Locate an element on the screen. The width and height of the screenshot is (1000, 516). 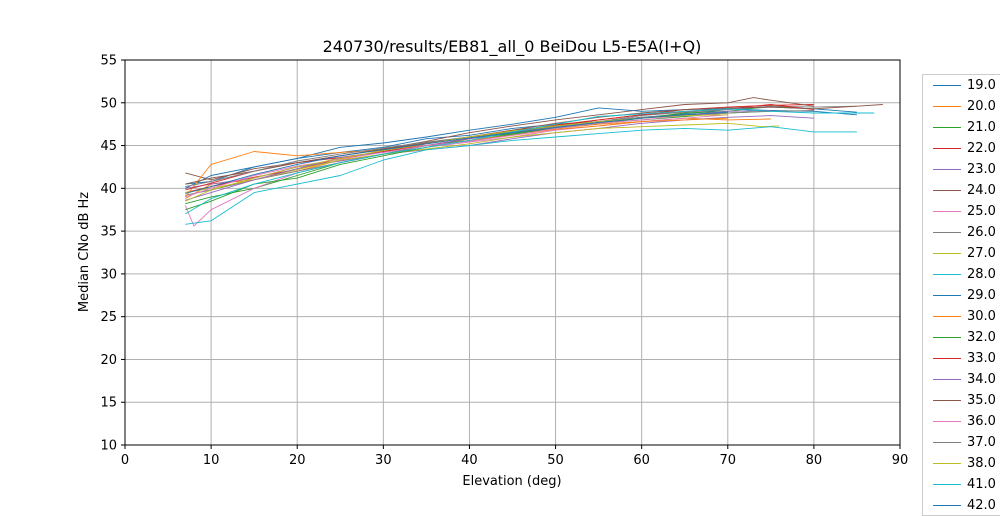
x-tick-label: 10 is located at coordinates (211, 460).